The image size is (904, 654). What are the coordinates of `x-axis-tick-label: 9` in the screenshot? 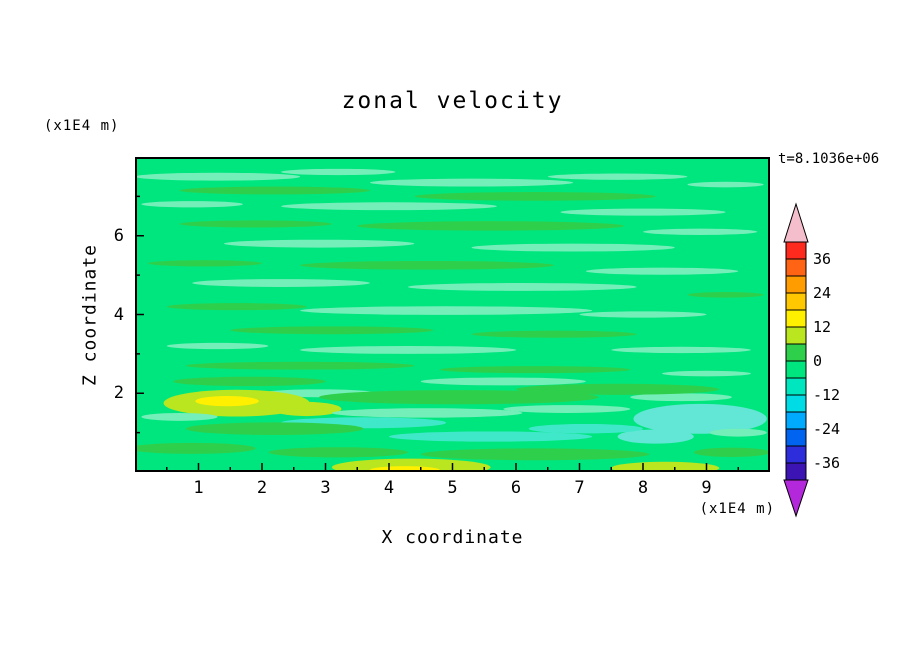 It's located at (706, 488).